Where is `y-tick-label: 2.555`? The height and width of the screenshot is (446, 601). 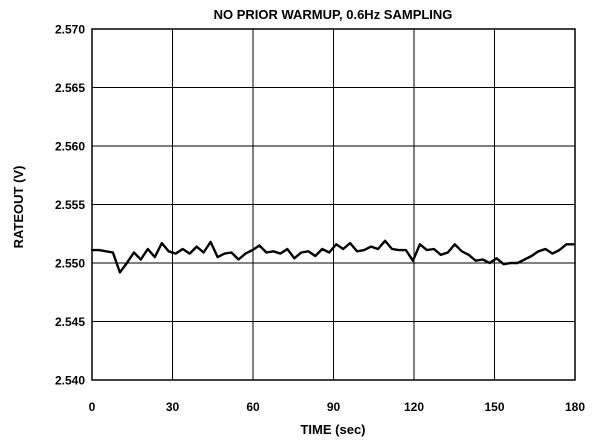 y-tick-label: 2.555 is located at coordinates (70, 205).